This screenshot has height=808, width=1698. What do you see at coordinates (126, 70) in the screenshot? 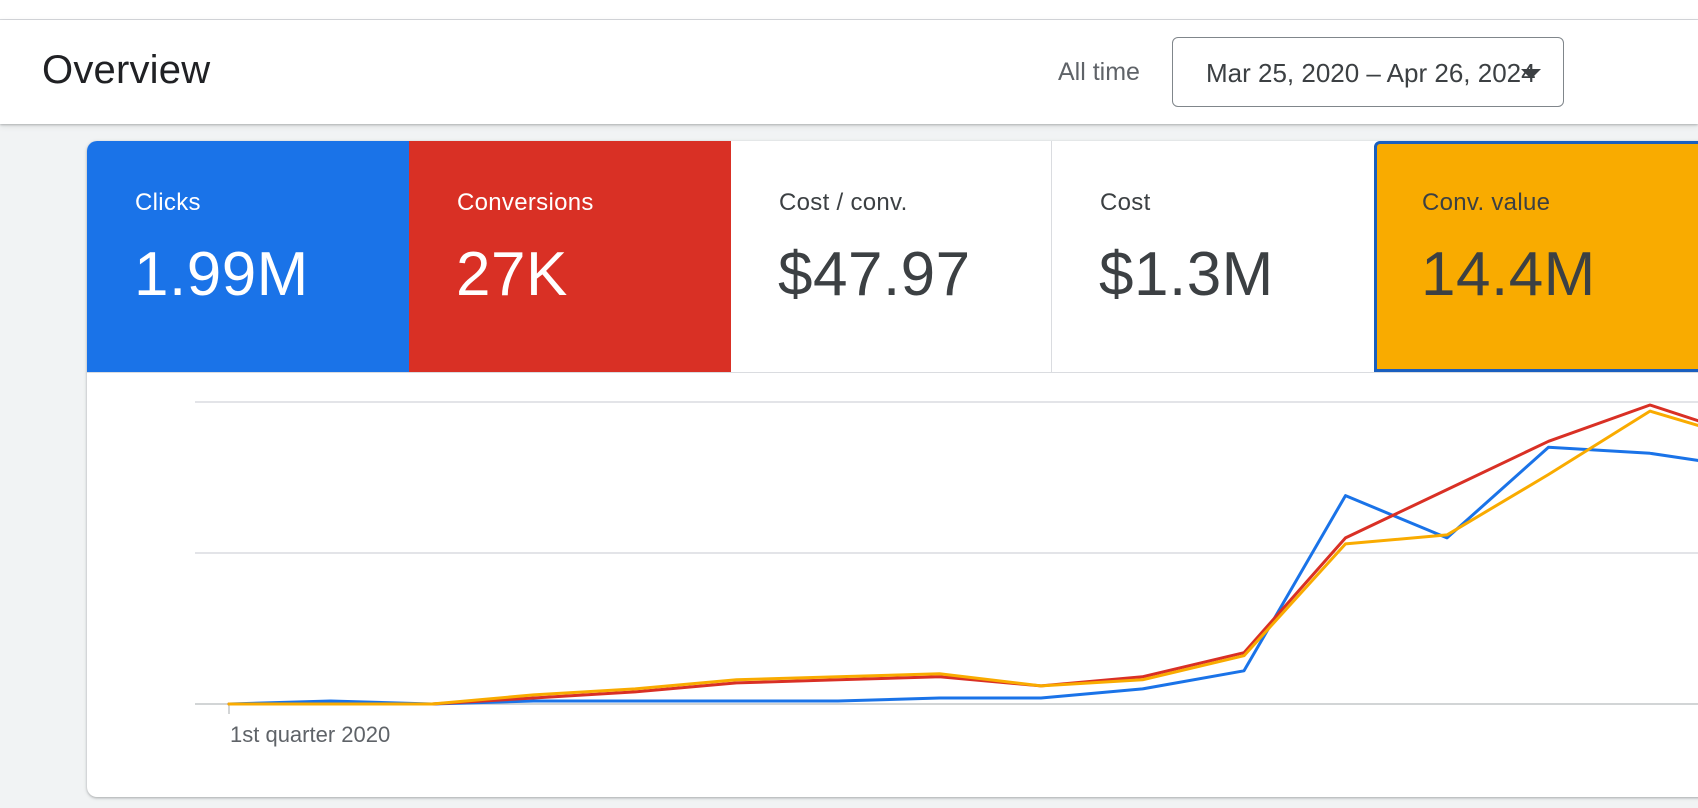
I see `page-title: Overview` at bounding box center [126, 70].